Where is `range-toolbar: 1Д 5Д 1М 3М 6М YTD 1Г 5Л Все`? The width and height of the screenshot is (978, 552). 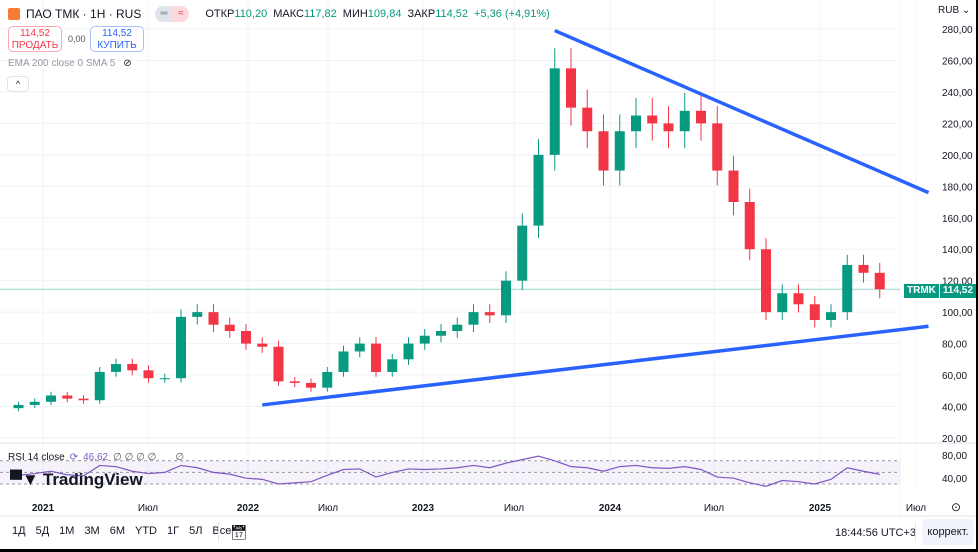 range-toolbar: 1Д 5Д 1М 3М 6М YTD 1Г 5Л Все is located at coordinates (121, 531).